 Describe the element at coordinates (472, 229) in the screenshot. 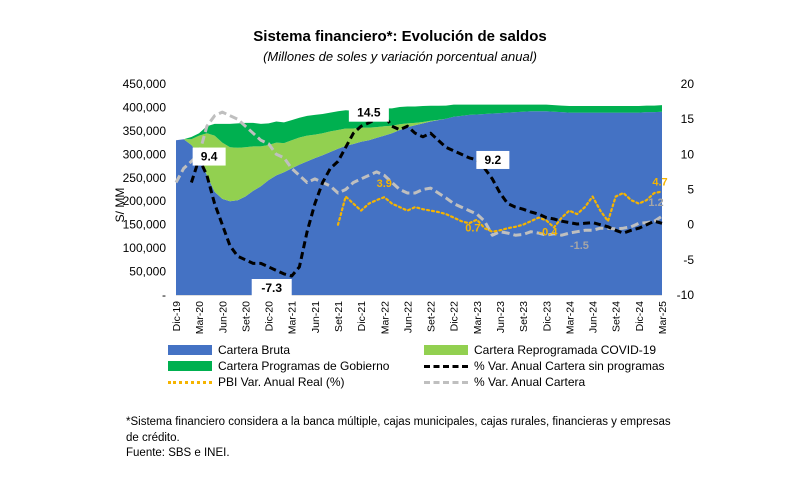

I see `data-label: 0.7` at that location.